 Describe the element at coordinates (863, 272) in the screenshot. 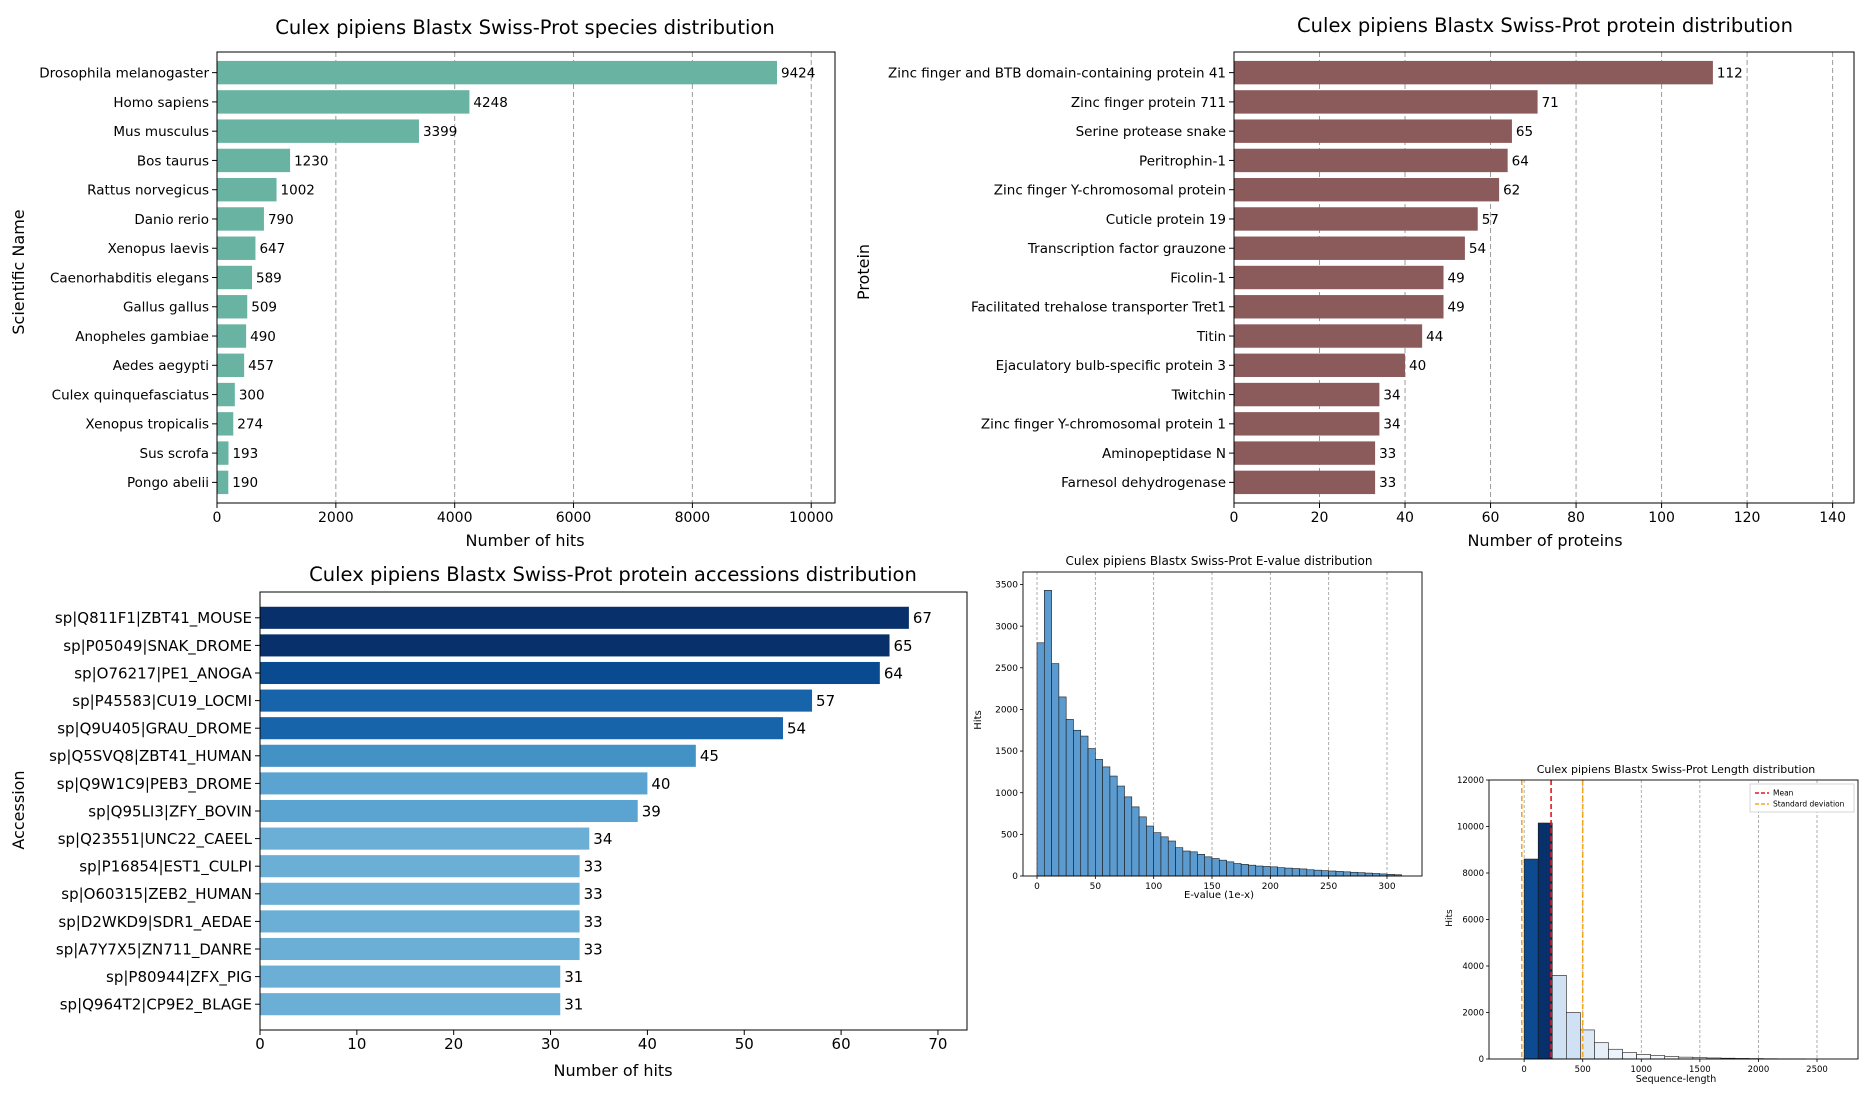

I see `protein-chart-ylabel: Protein` at that location.